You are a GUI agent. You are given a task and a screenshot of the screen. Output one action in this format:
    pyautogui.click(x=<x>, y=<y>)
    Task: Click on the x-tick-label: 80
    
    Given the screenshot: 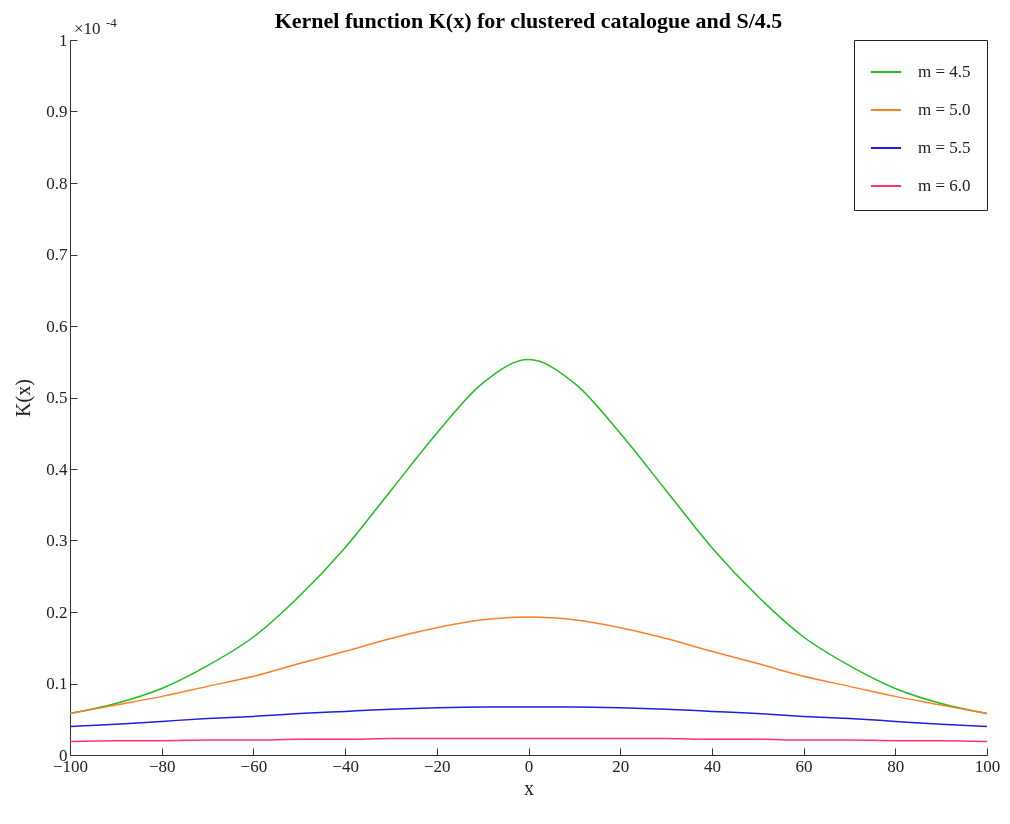 What is the action you would take?
    pyautogui.click(x=896, y=766)
    